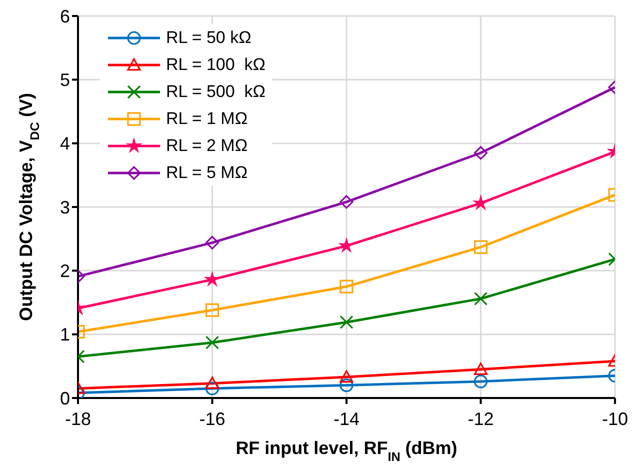  What do you see at coordinates (615, 418) in the screenshot?
I see `x-tick-label: -10` at bounding box center [615, 418].